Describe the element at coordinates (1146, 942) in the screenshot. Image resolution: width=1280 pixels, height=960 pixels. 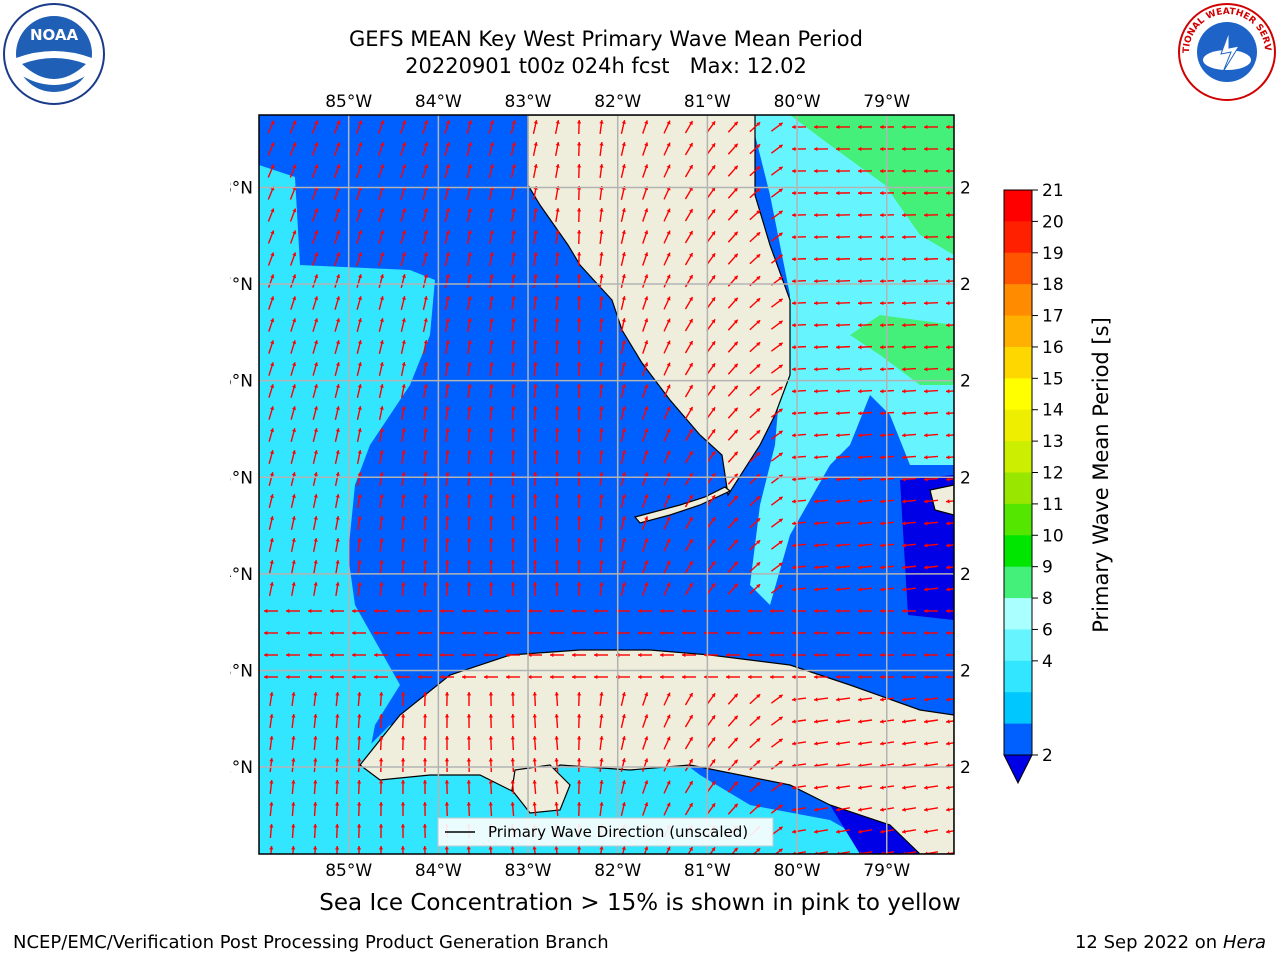
I see `date-text: 12 Sep 2022 on` at that location.